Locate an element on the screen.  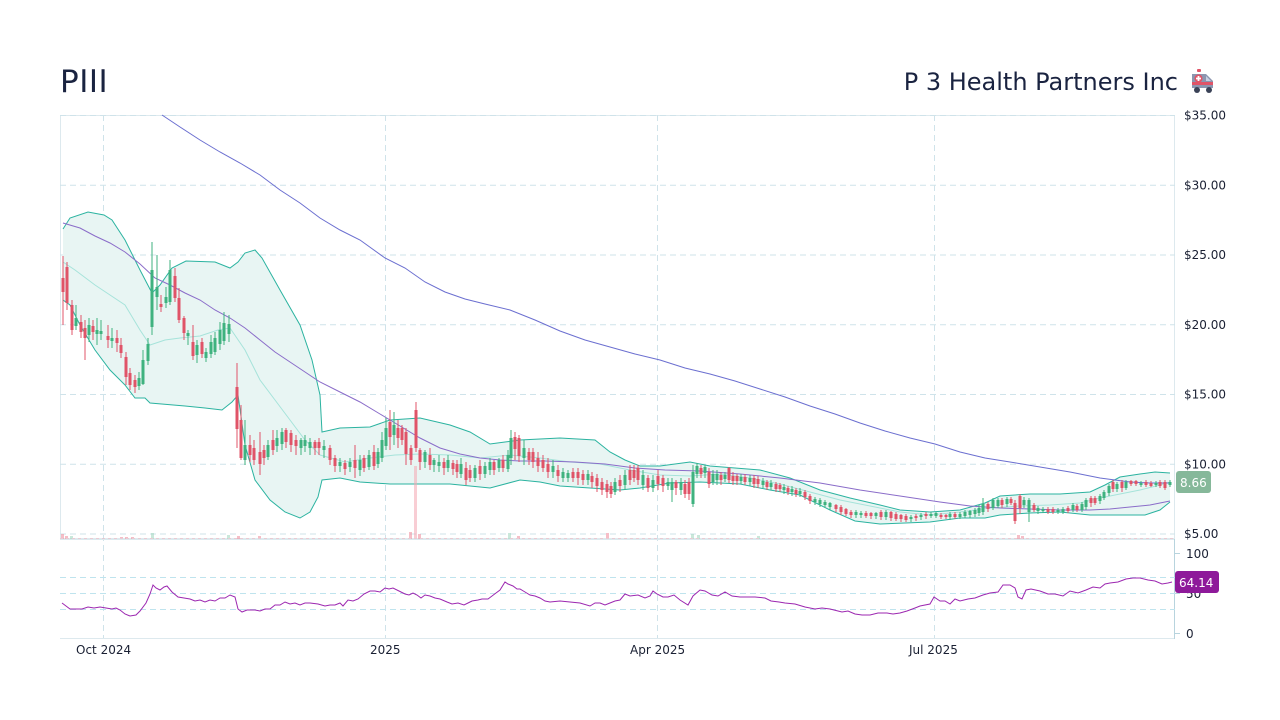
company-name: P 3 Health Partners Inc is located at coordinates (1040, 82).